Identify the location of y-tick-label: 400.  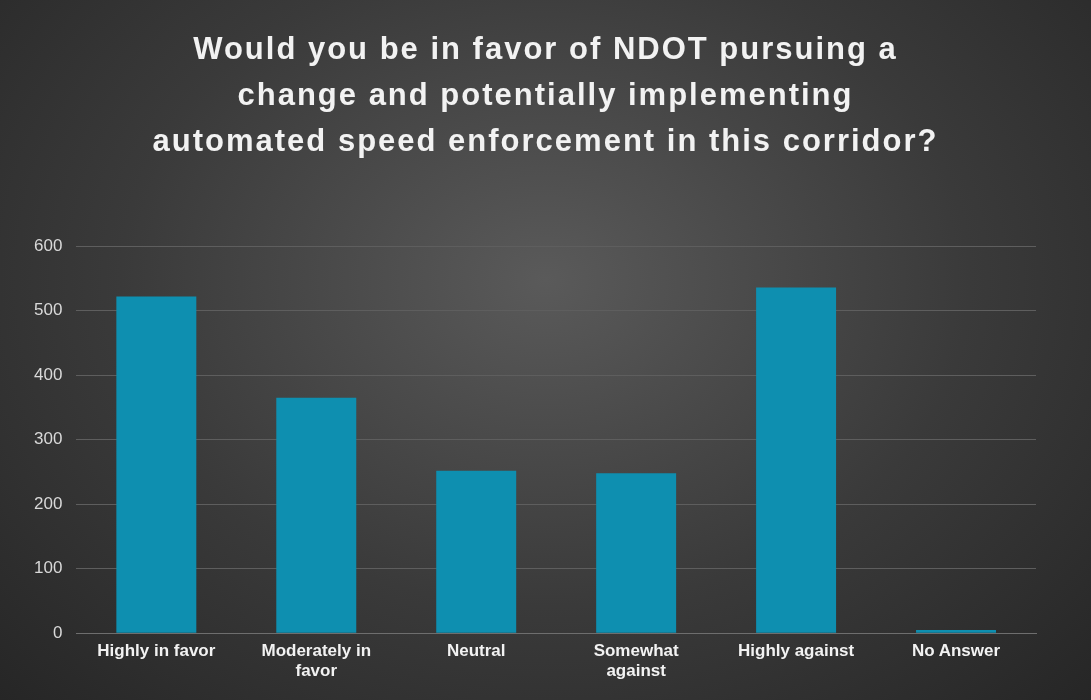
(48, 374).